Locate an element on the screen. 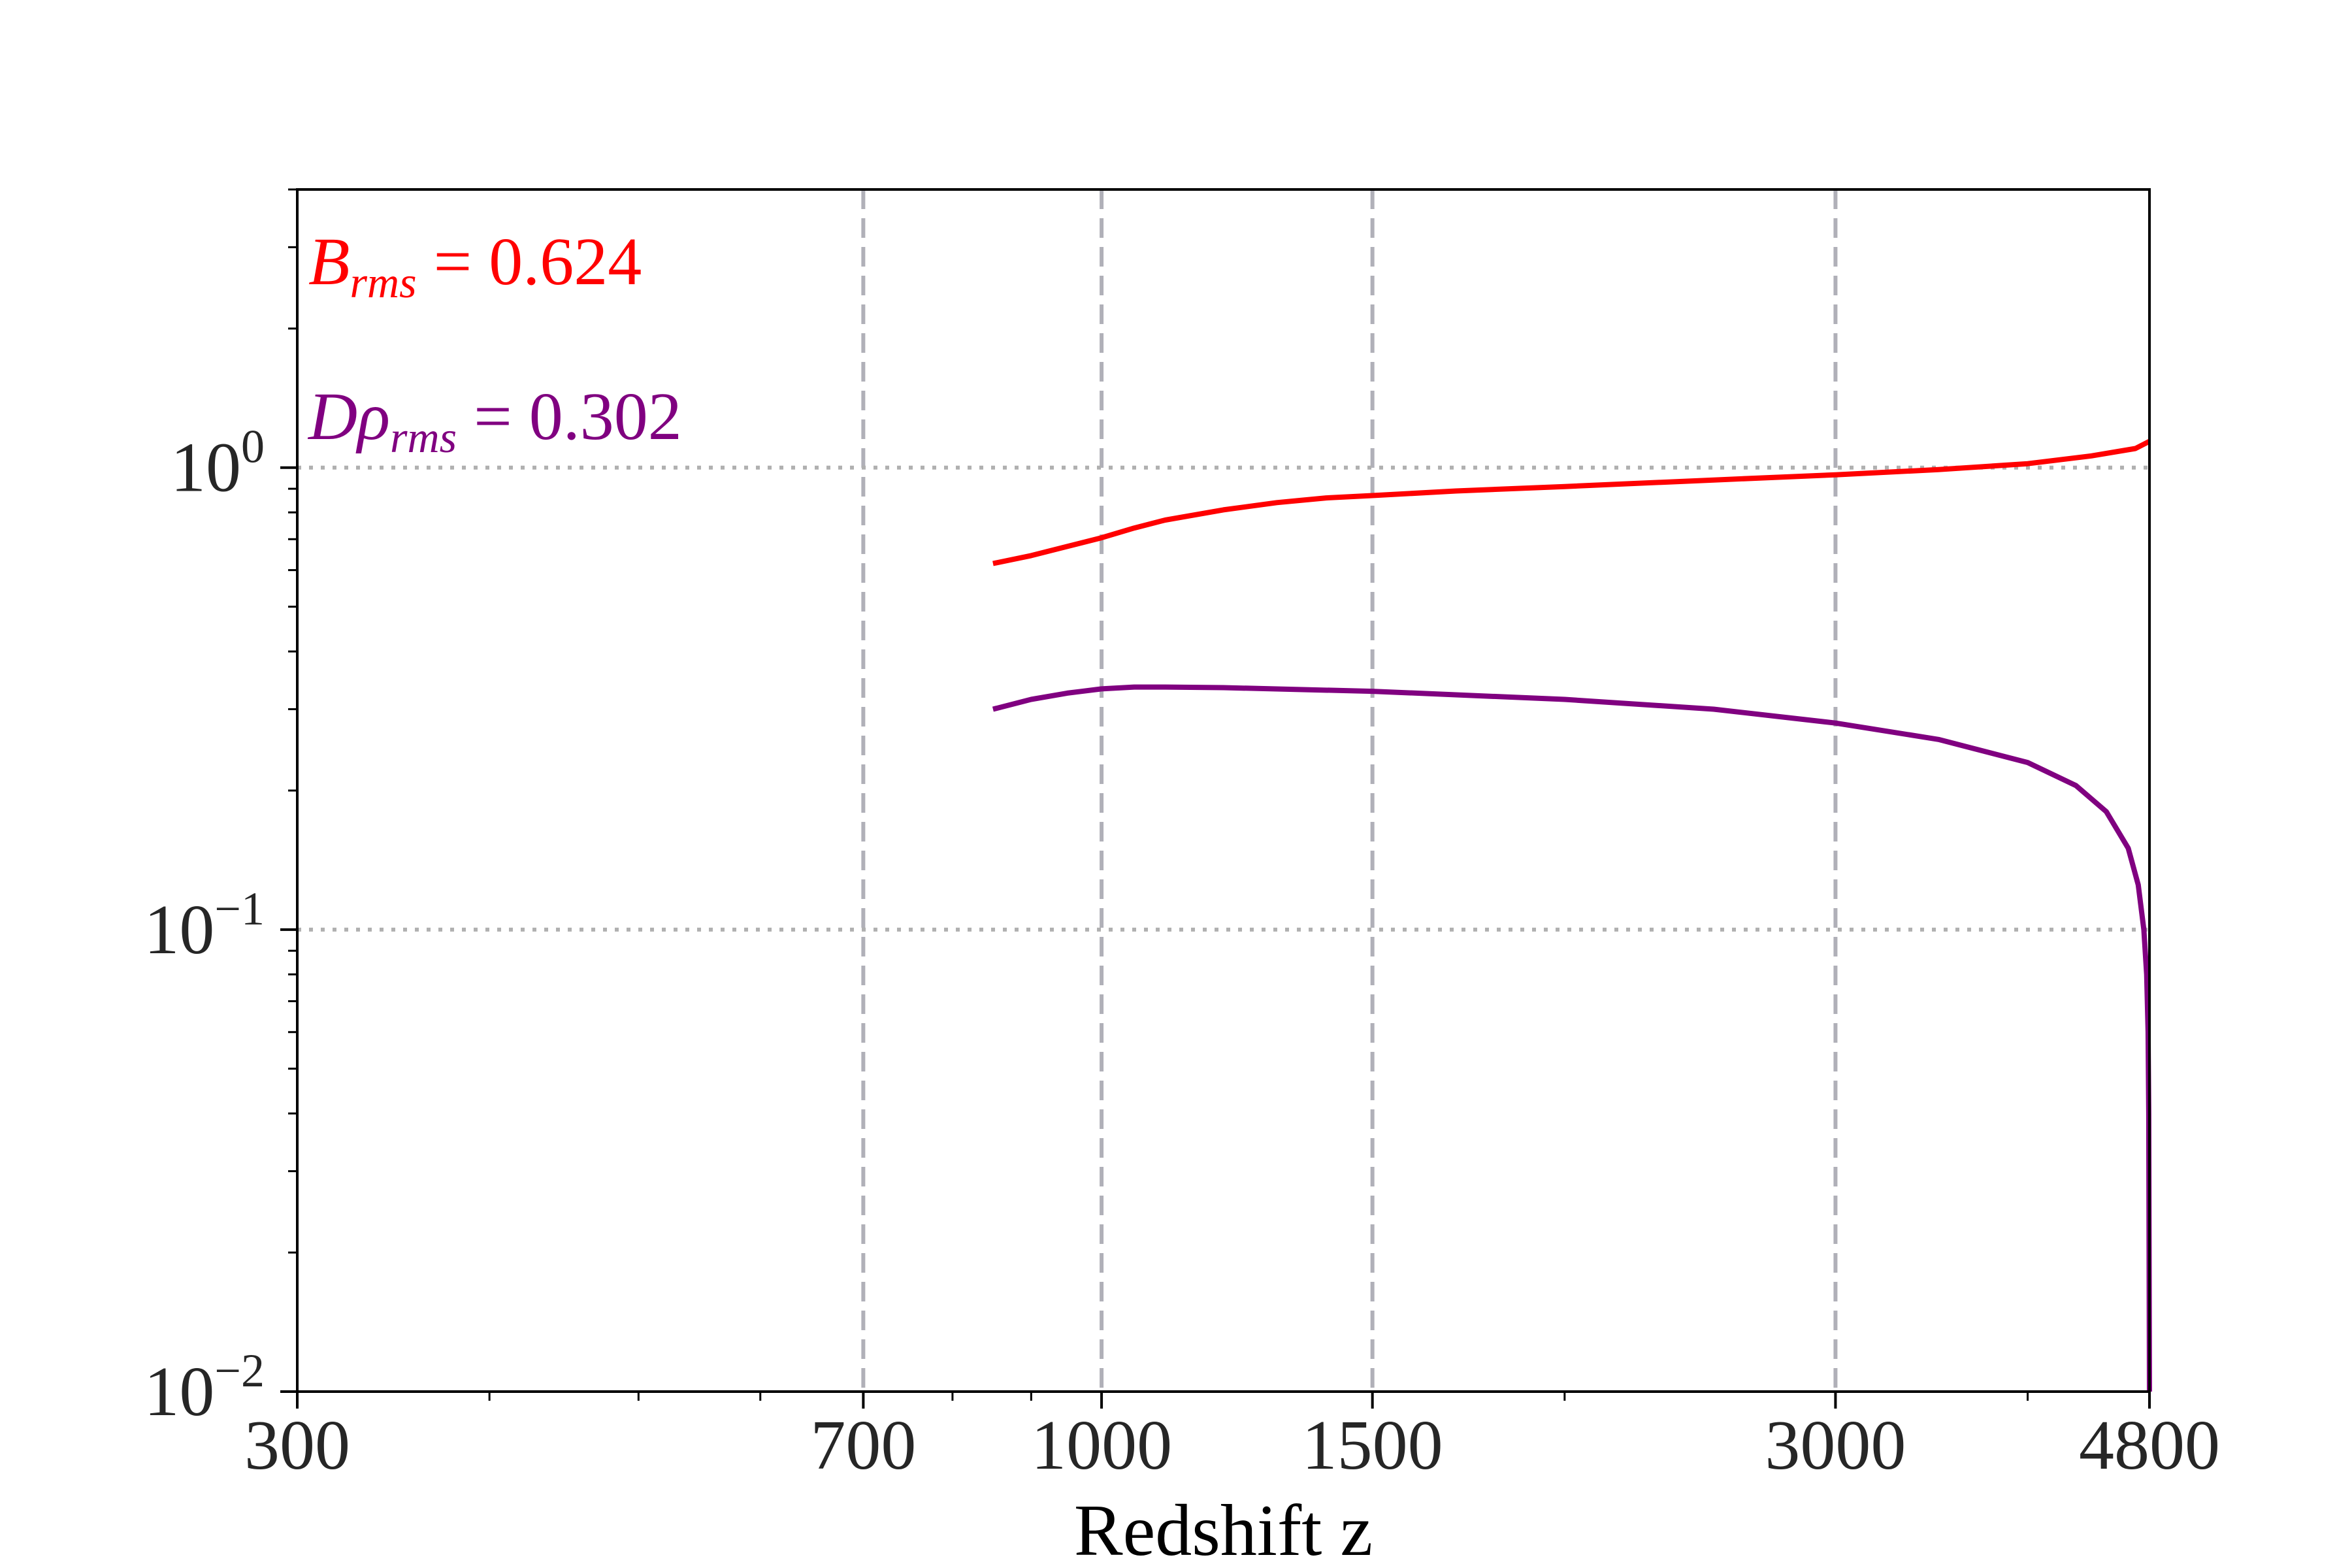 This screenshot has width=2352, height=1568. y-tick-label: 10⁰ is located at coordinates (218, 464).